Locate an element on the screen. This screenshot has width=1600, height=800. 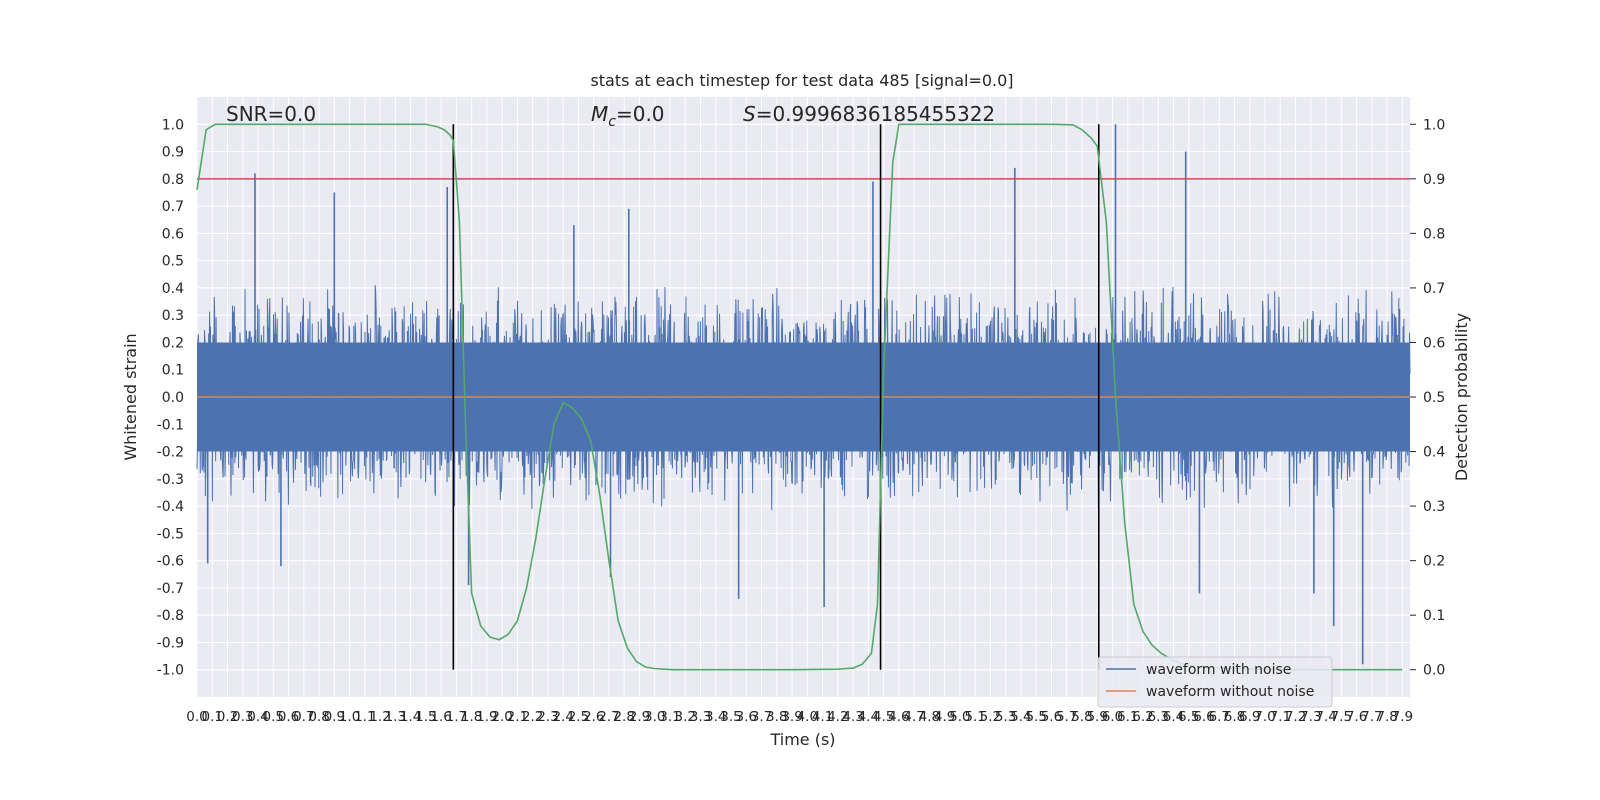
x-tick-label: 1.8 is located at coordinates (471, 717).